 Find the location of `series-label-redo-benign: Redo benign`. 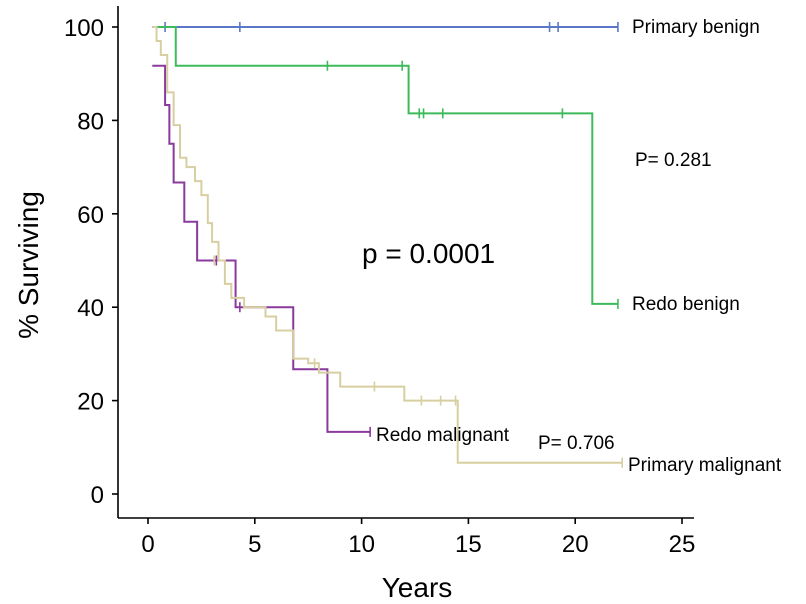

series-label-redo-benign: Redo benign is located at coordinates (686, 304).